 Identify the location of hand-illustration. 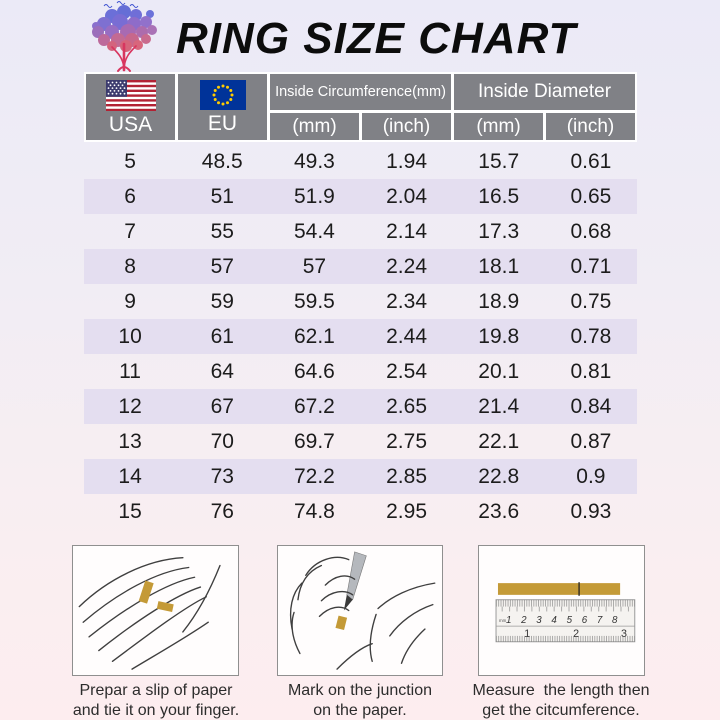
(149, 613).